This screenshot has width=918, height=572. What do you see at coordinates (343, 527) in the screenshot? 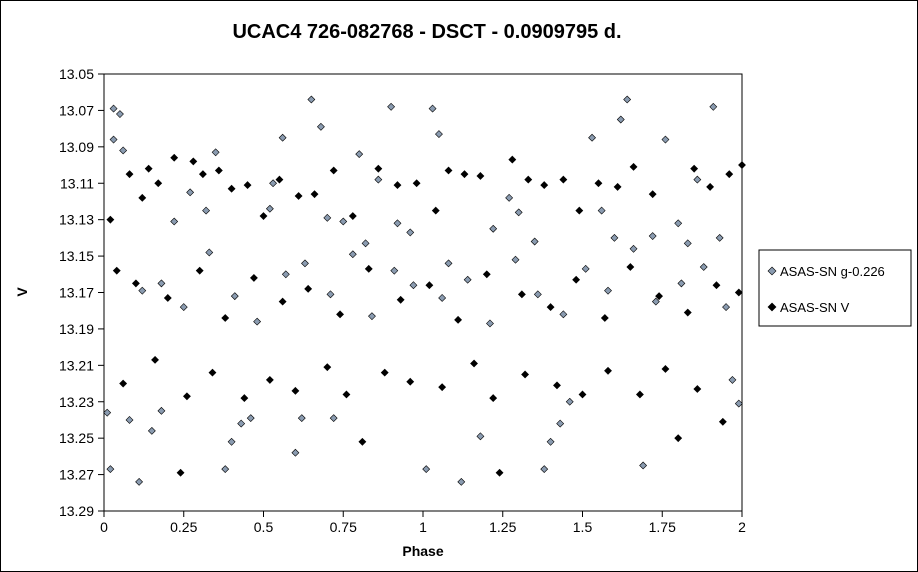
I see `x-tick-label: 0.75` at bounding box center [343, 527].